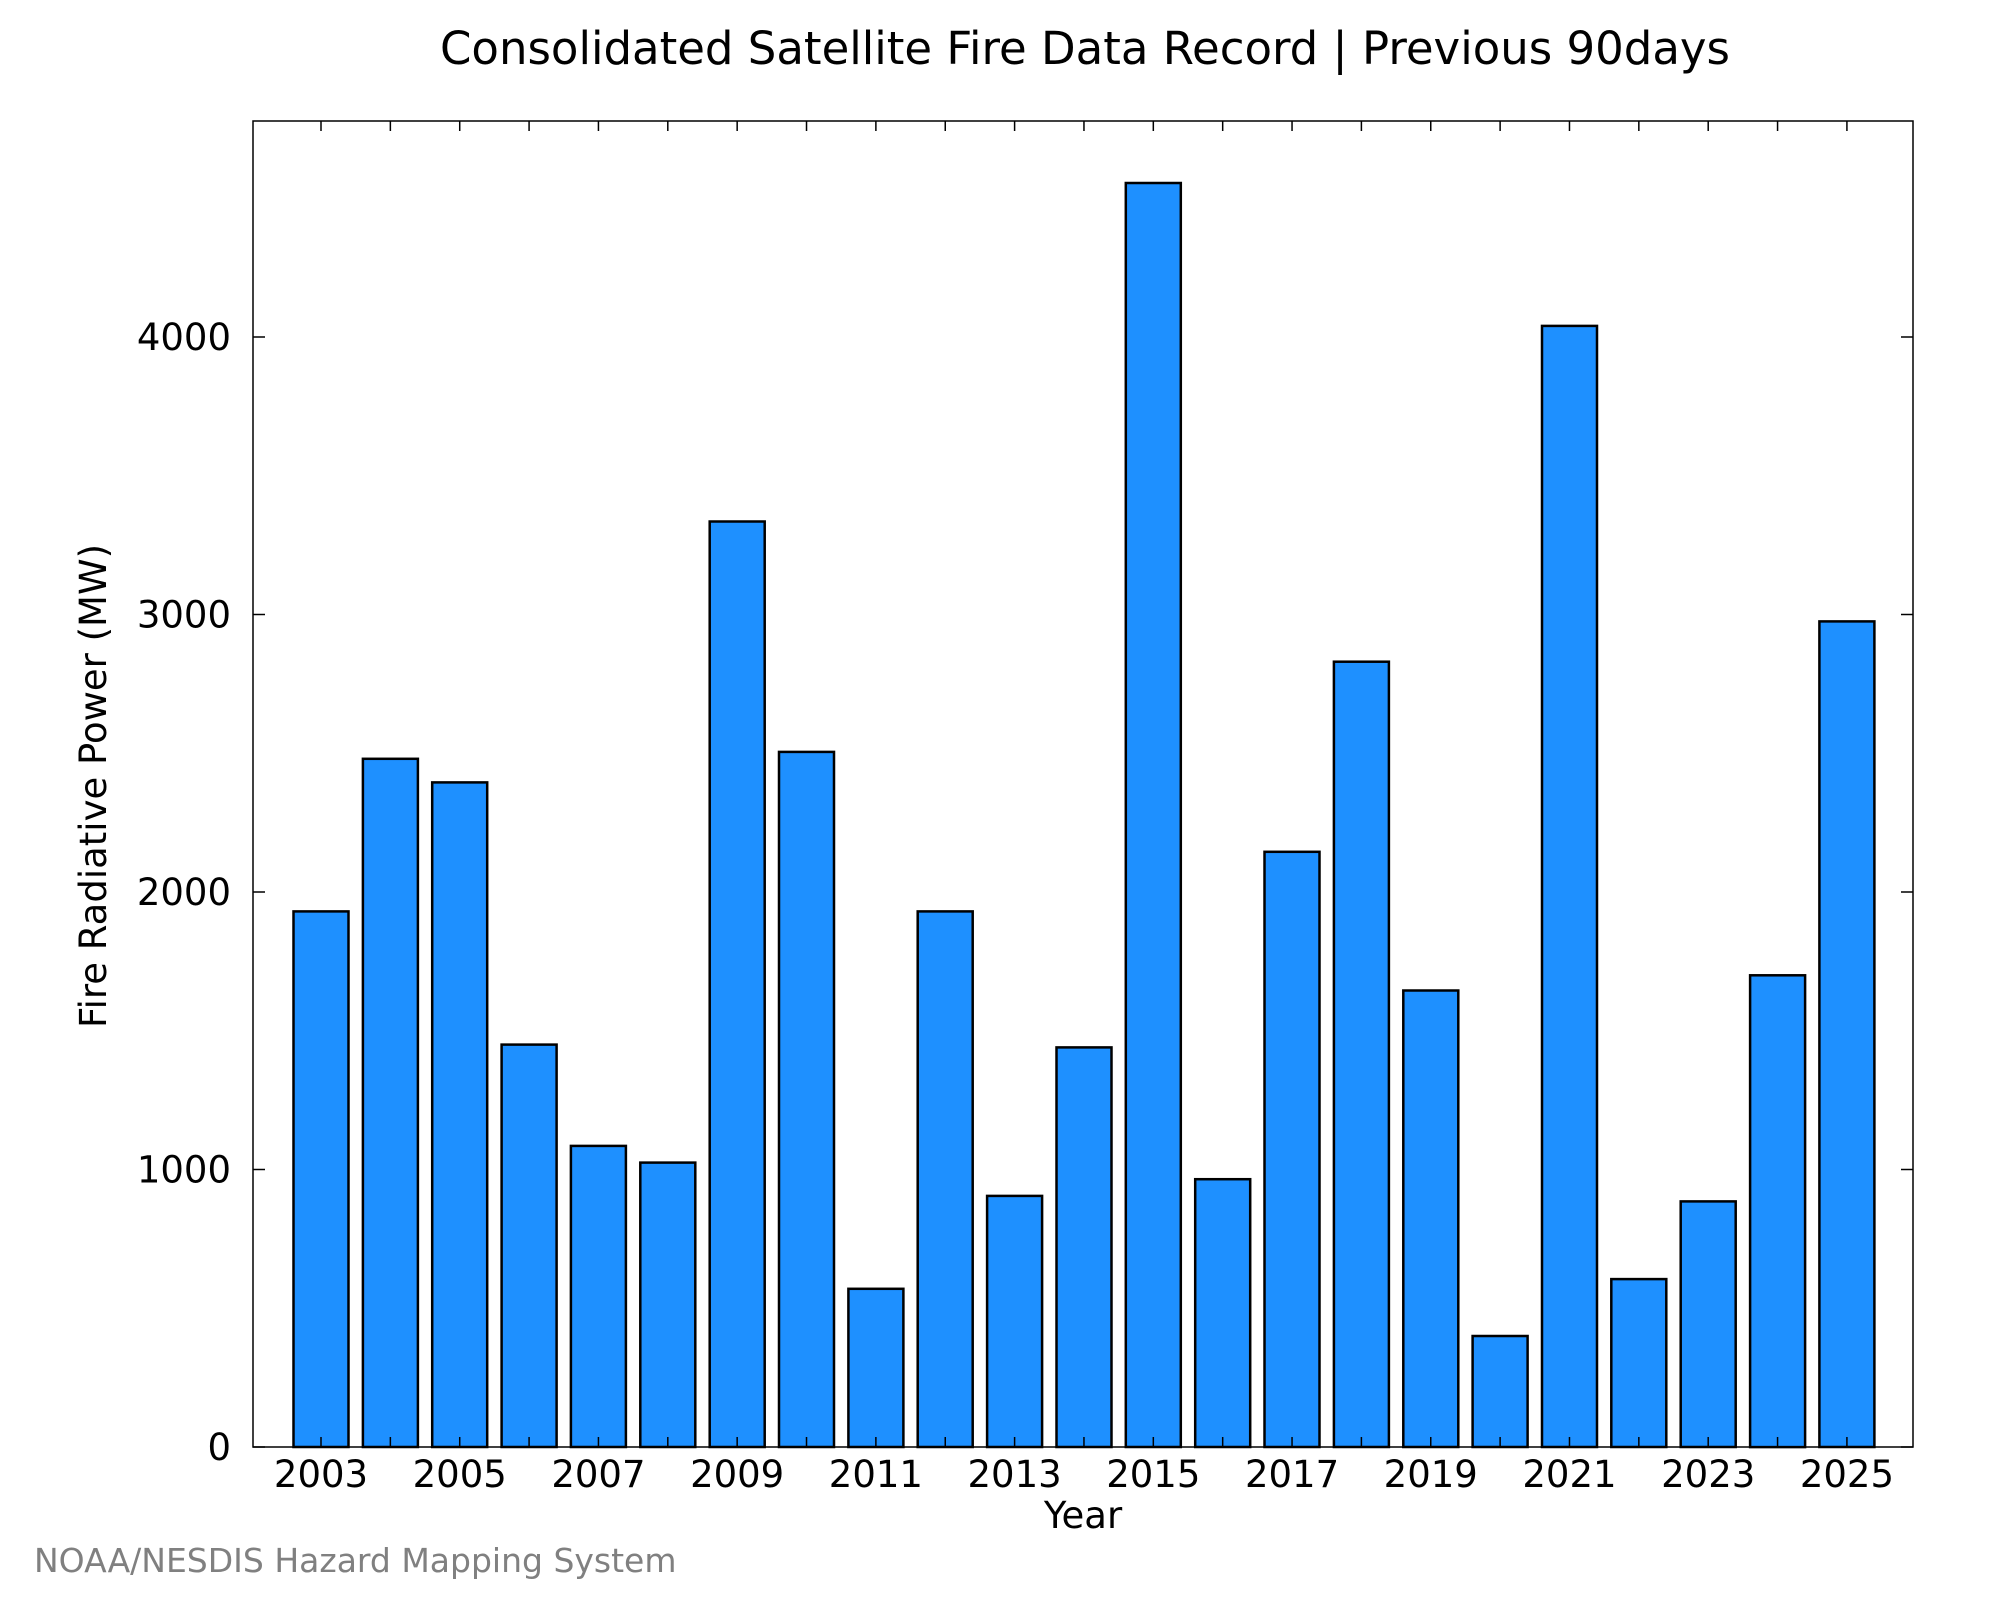 Image resolution: width=2000 pixels, height=1604 pixels. What do you see at coordinates (184, 1170) in the screenshot?
I see `y-tick-label: 1000` at bounding box center [184, 1170].